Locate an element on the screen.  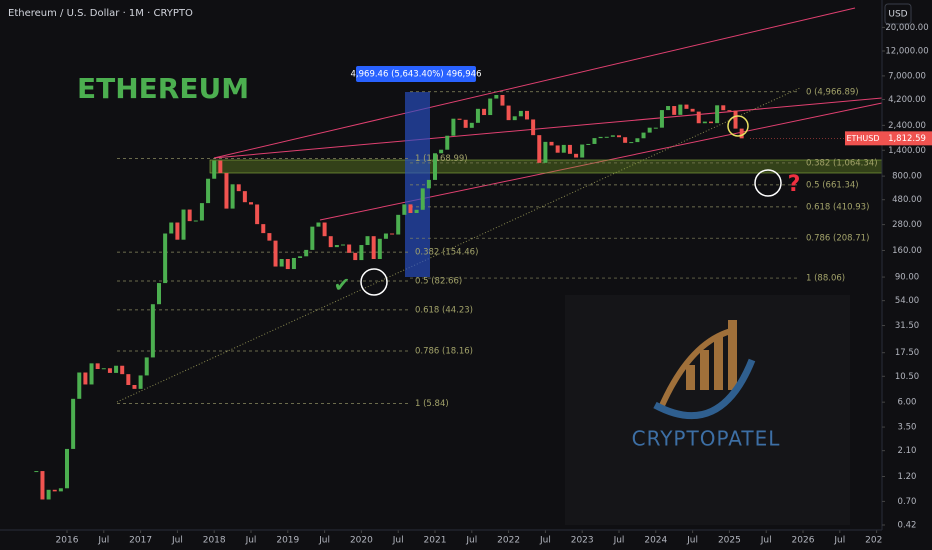
y-tick-label: 3.50 is located at coordinates (907, 428).